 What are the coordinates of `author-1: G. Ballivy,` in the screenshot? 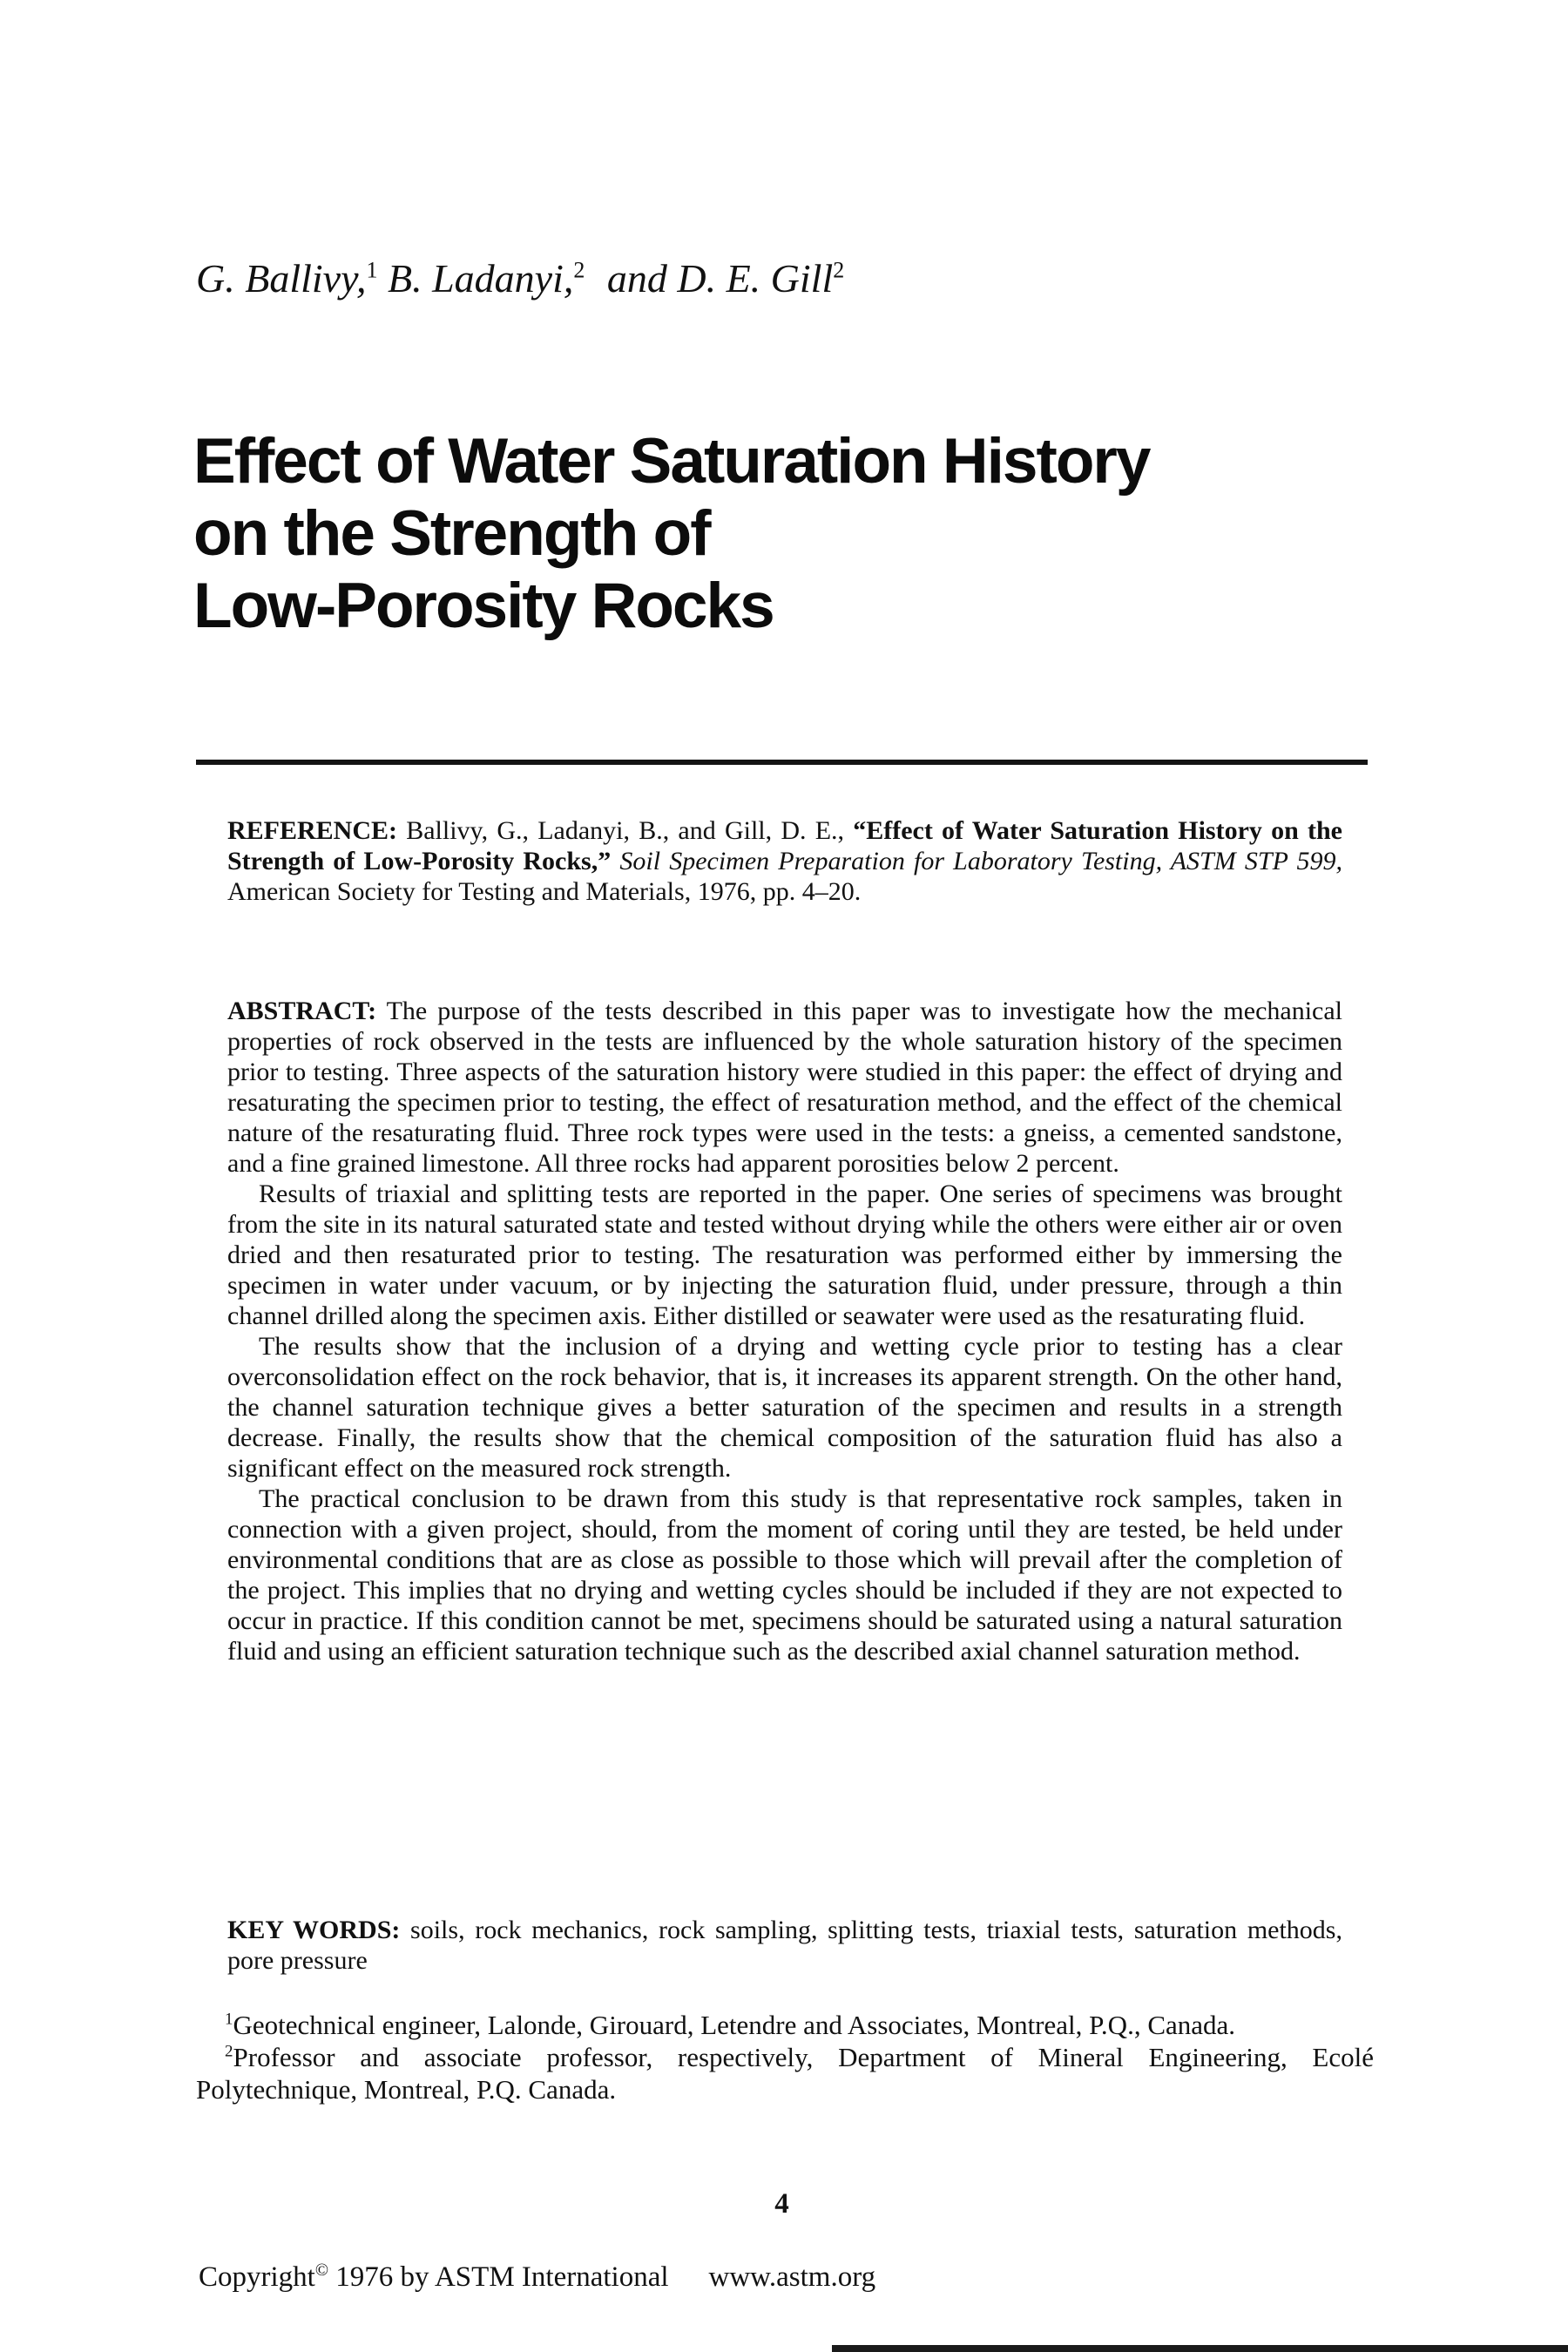 It's located at (281, 278).